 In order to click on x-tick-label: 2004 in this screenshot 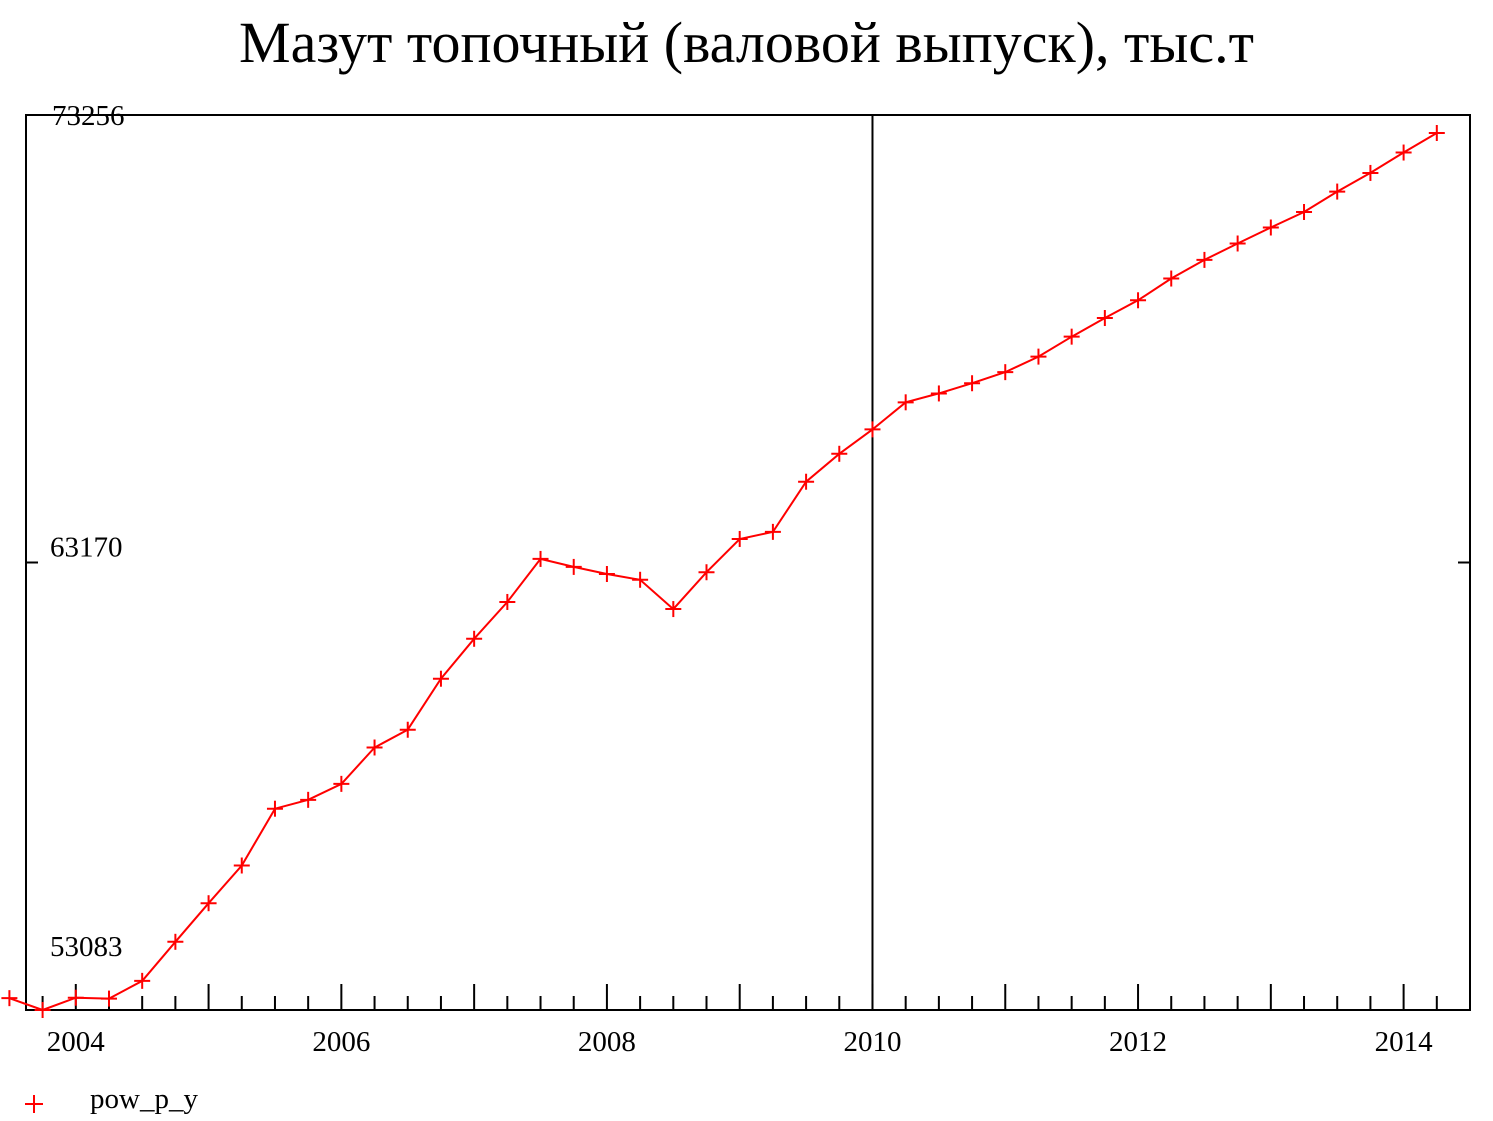, I will do `click(76, 1042)`.